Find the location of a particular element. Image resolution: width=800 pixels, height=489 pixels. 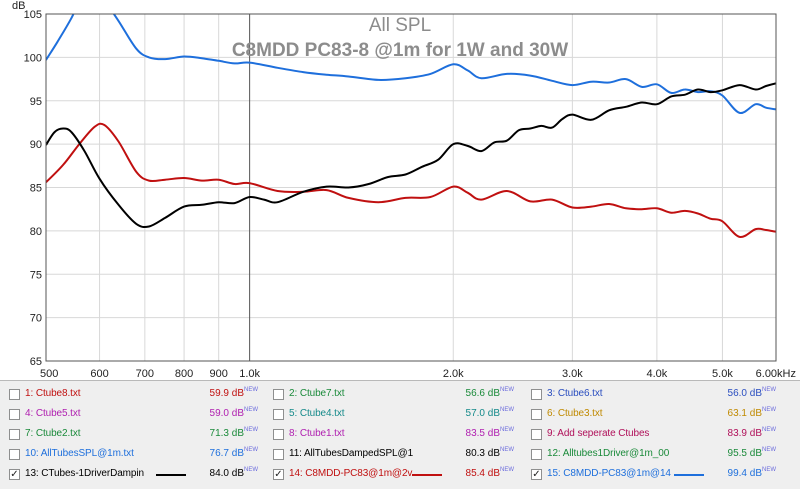

x-tick-label: 3.0k is located at coordinates (572, 374).